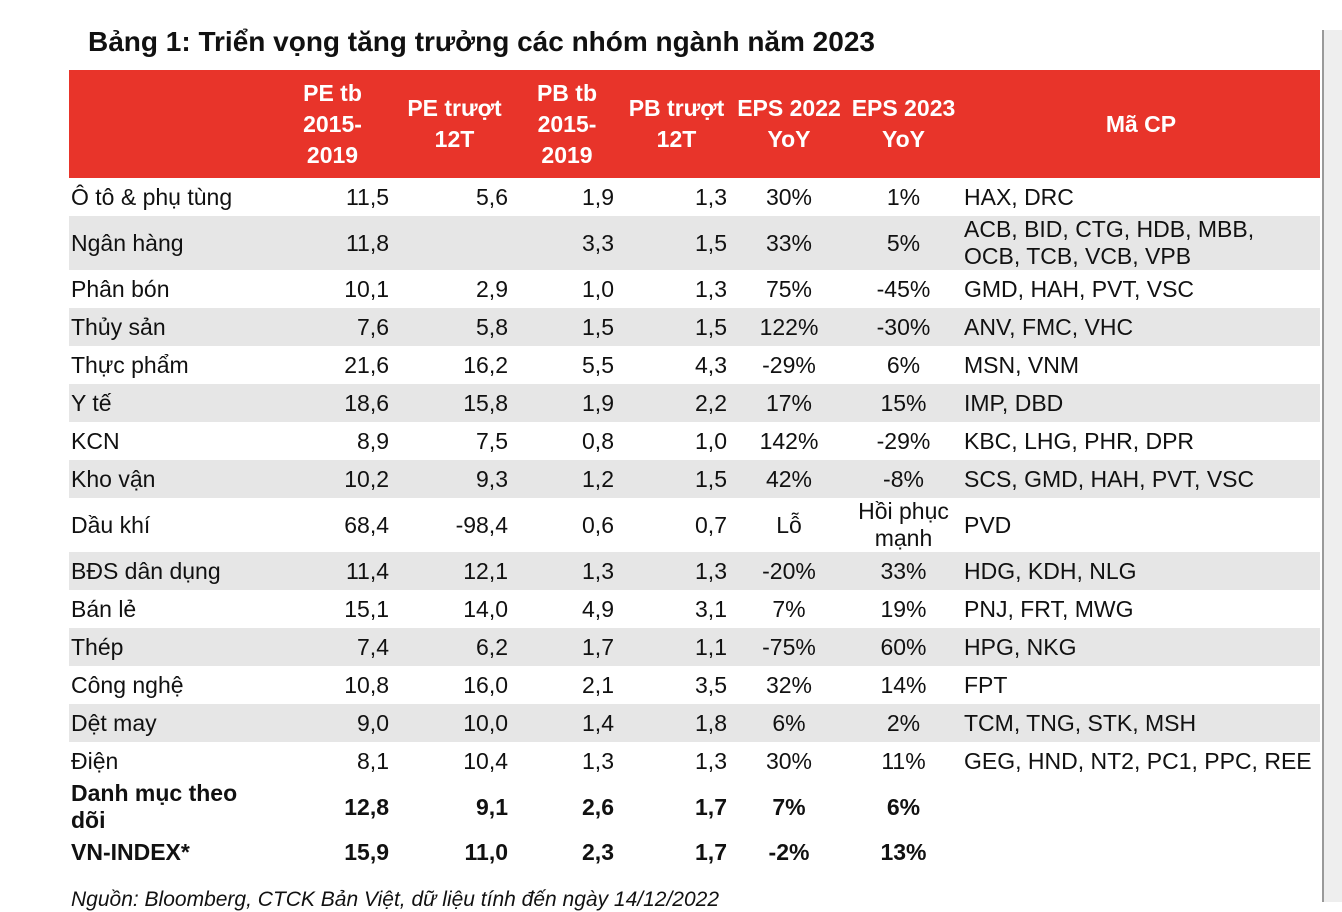 Image resolution: width=1342 pixels, height=912 pixels. I want to click on table-cell: 5%, so click(903, 243).